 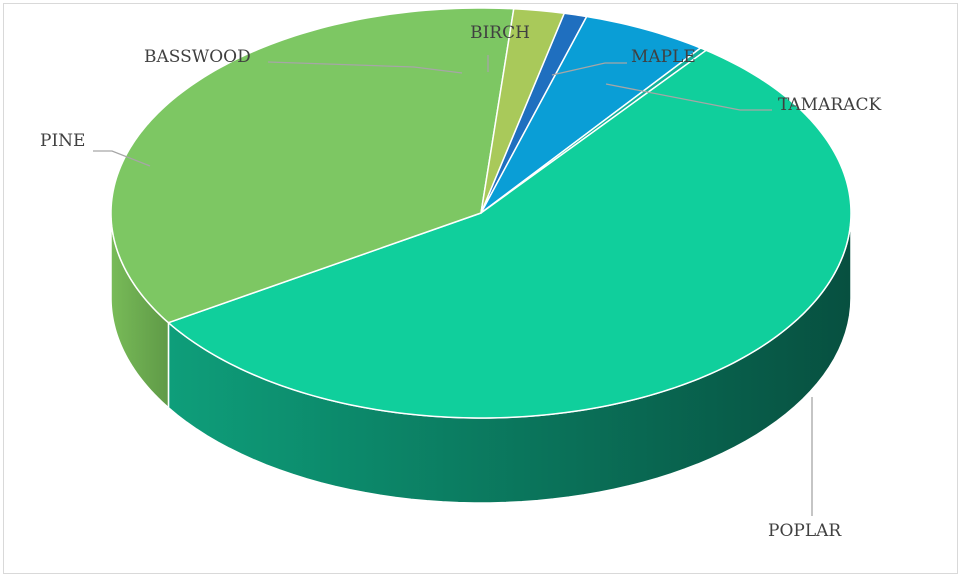 I want to click on data-label-basswood: BASSWOOD, so click(x=197, y=57).